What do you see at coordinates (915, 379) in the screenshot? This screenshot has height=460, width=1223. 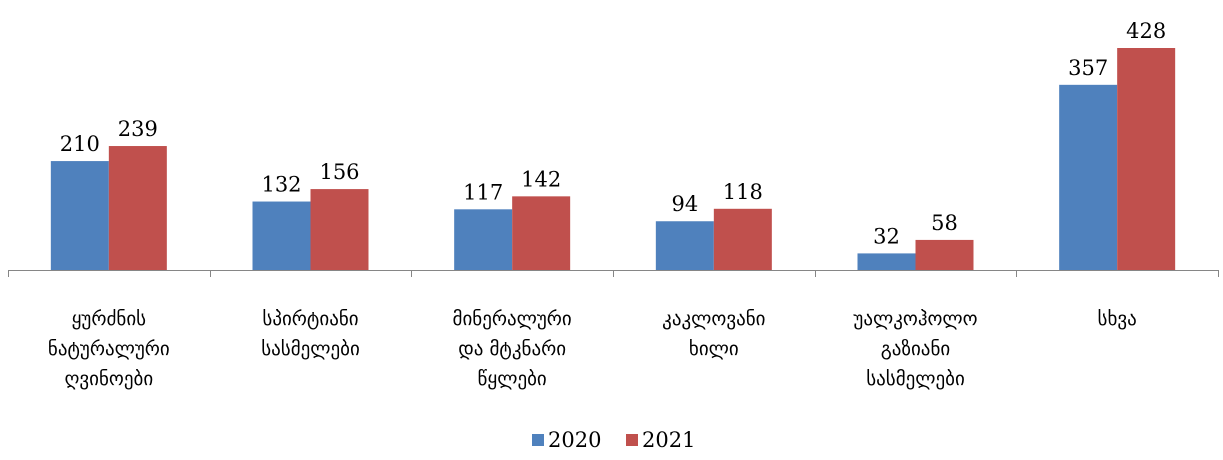 I see `category-label-5: სასმელები` at bounding box center [915, 379].